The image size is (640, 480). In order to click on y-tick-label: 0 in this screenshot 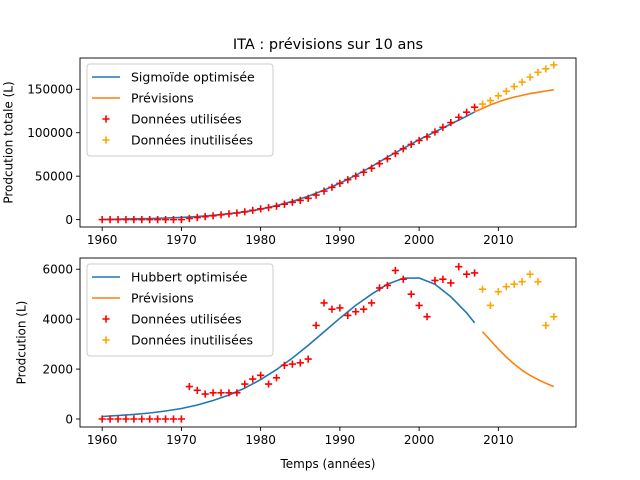, I will do `click(69, 419)`.